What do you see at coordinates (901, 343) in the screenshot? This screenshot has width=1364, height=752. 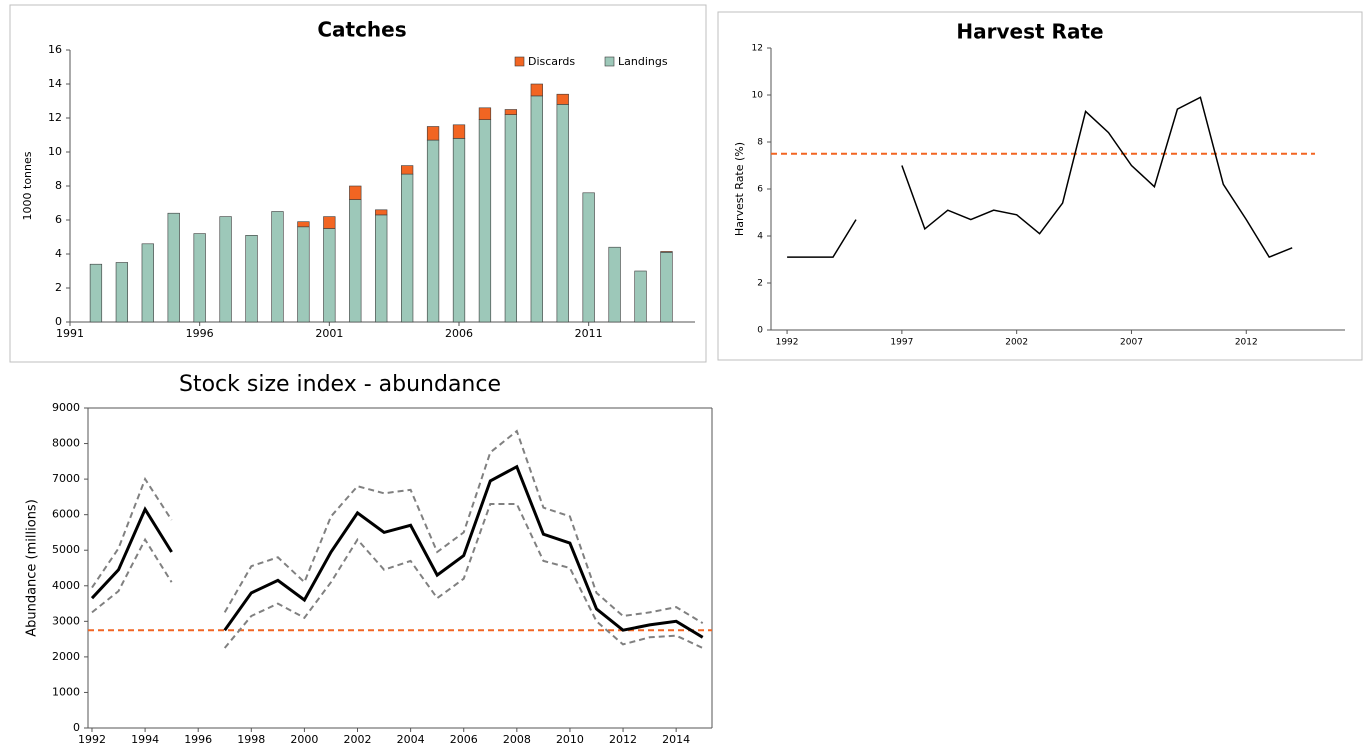 I see `x-tick-label: 1997` at bounding box center [901, 343].